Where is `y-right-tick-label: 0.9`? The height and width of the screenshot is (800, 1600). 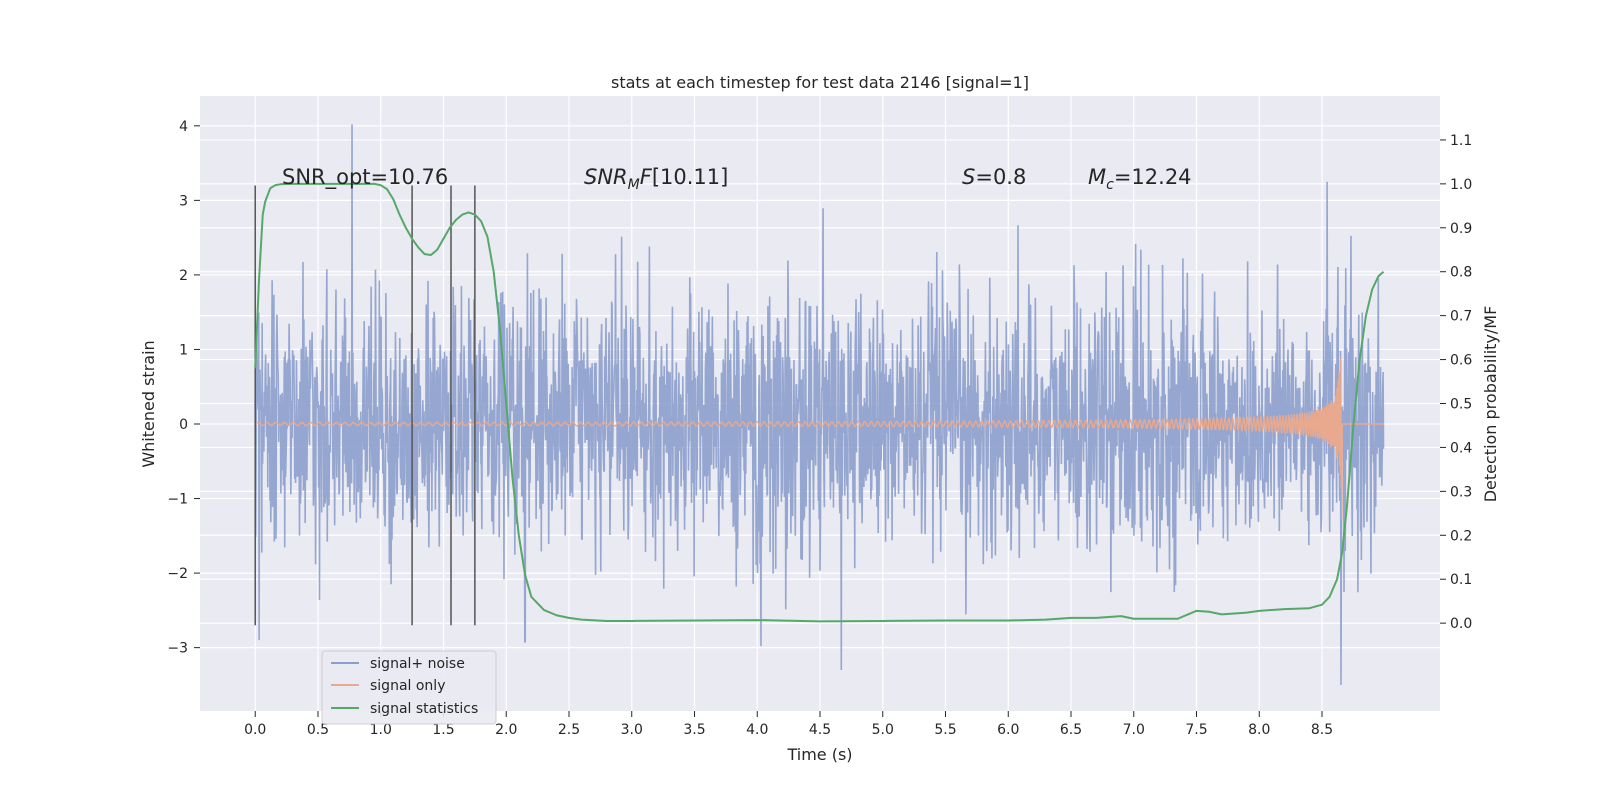 y-right-tick-label: 0.9 is located at coordinates (1461, 229).